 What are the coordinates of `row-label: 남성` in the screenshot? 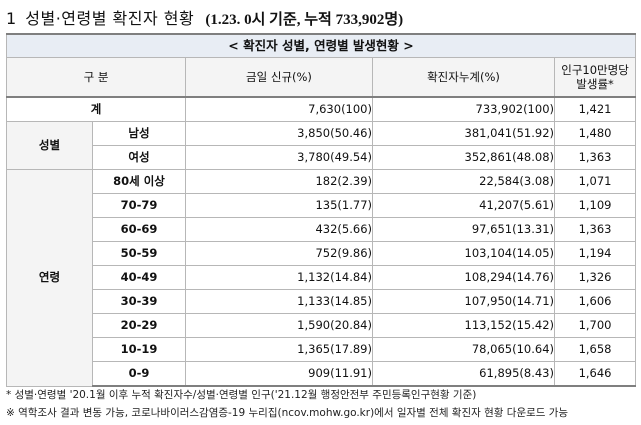 It's located at (139, 133).